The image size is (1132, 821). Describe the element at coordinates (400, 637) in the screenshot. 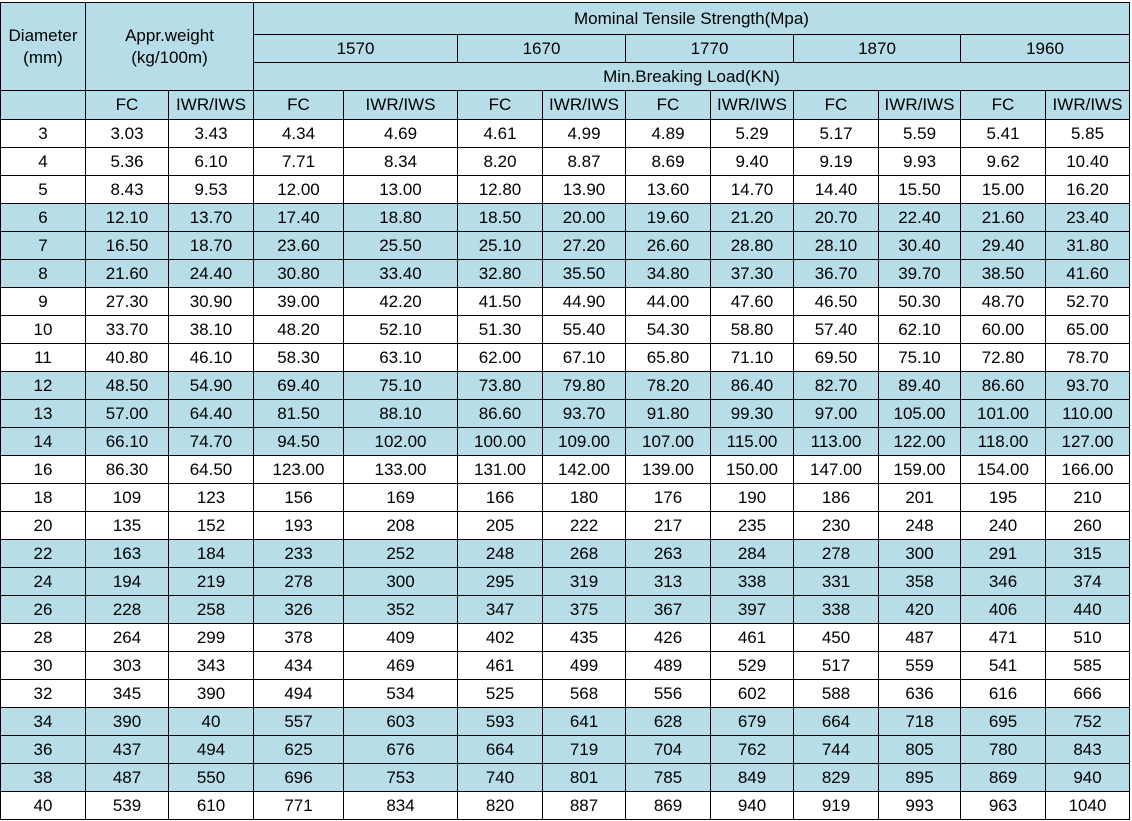

I see `value-cell: 409` at that location.